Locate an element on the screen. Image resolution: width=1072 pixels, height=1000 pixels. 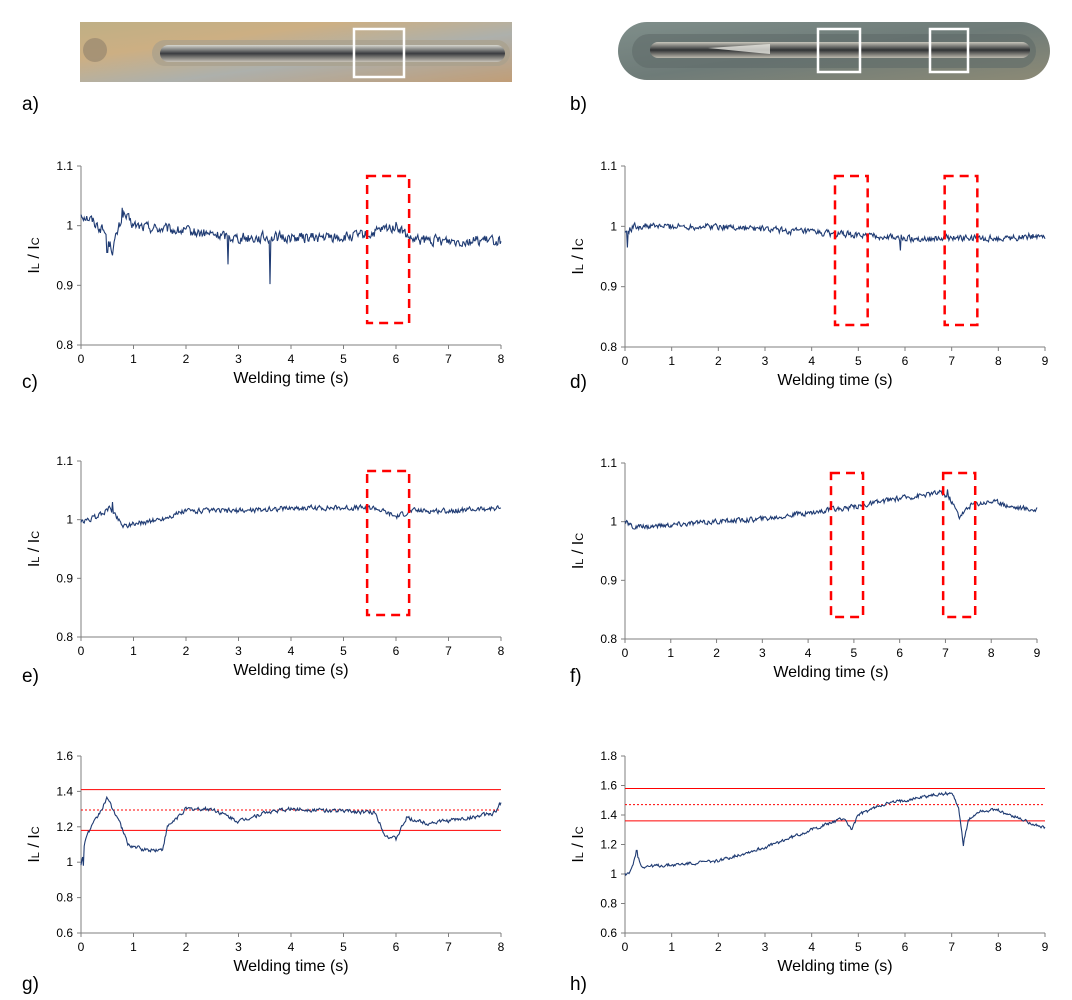
panel-label-c: c) is located at coordinates (30, 382).